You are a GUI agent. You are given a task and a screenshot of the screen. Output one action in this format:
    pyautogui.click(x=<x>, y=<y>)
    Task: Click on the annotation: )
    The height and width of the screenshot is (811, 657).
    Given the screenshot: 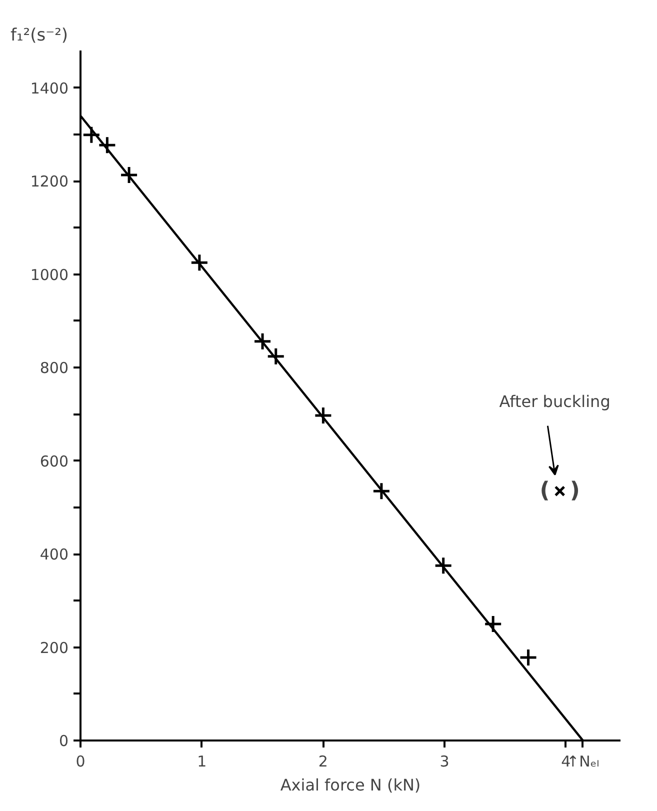 What is the action you would take?
    pyautogui.click(x=575, y=491)
    